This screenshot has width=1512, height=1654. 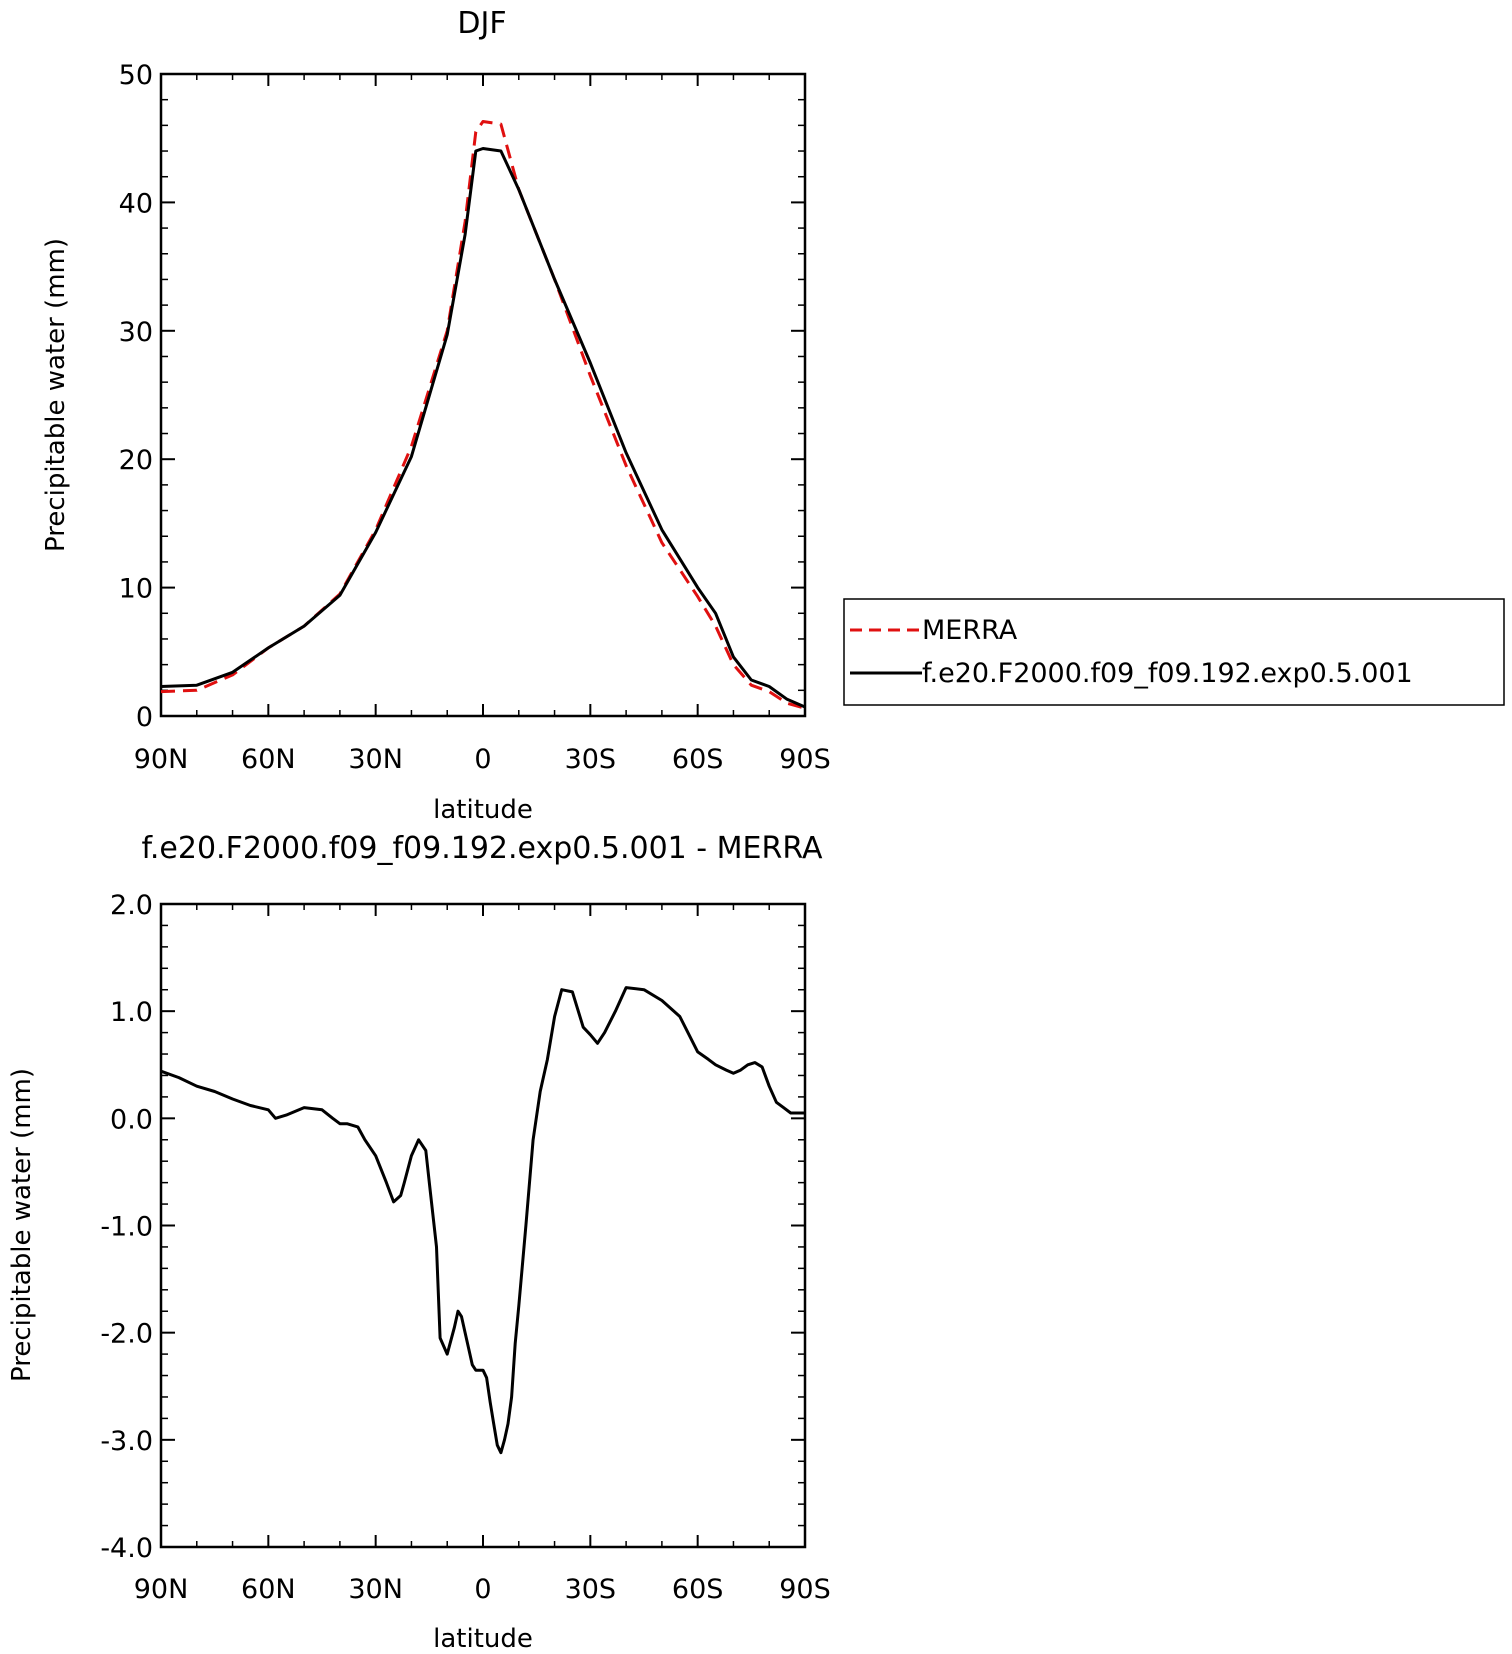 I want to click on y-tick-label: 0.0, so click(x=131, y=1119).